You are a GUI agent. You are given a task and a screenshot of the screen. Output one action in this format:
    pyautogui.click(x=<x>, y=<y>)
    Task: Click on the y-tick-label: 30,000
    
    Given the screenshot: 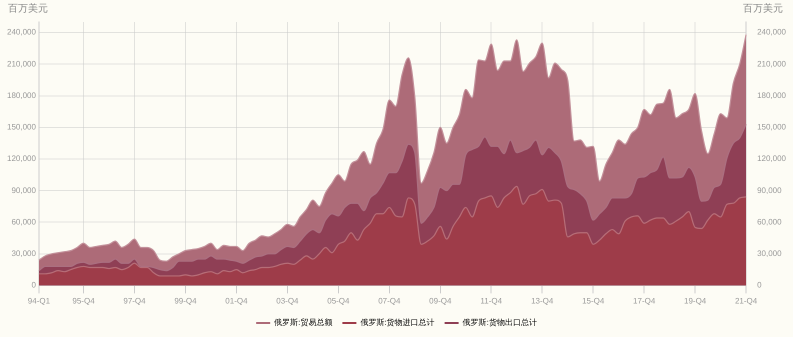 What is the action you would take?
    pyautogui.click(x=23, y=253)
    